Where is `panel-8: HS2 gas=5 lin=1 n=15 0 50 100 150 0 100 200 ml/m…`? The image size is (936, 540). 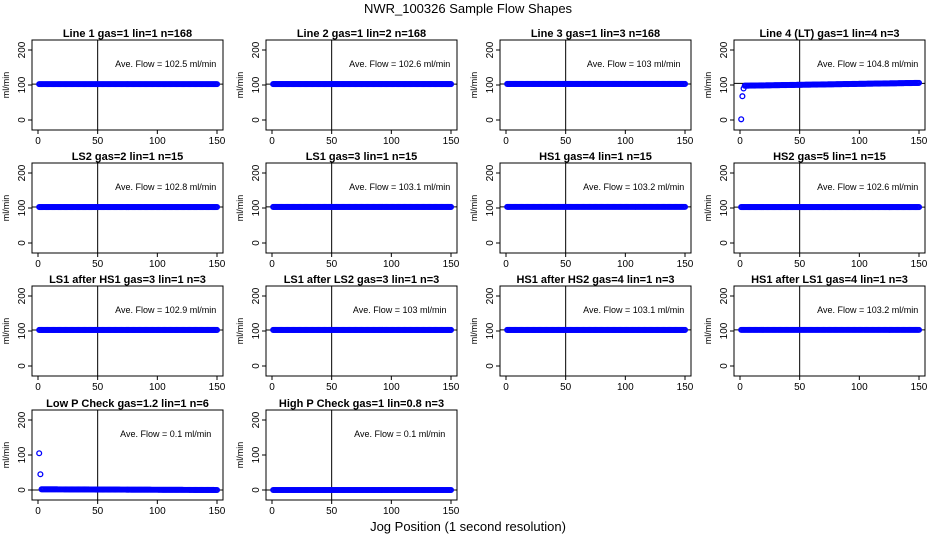 panel-8: HS2 gas=5 lin=1 n=15 0 50 100 150 0 100 200 ml/m… is located at coordinates (815, 210).